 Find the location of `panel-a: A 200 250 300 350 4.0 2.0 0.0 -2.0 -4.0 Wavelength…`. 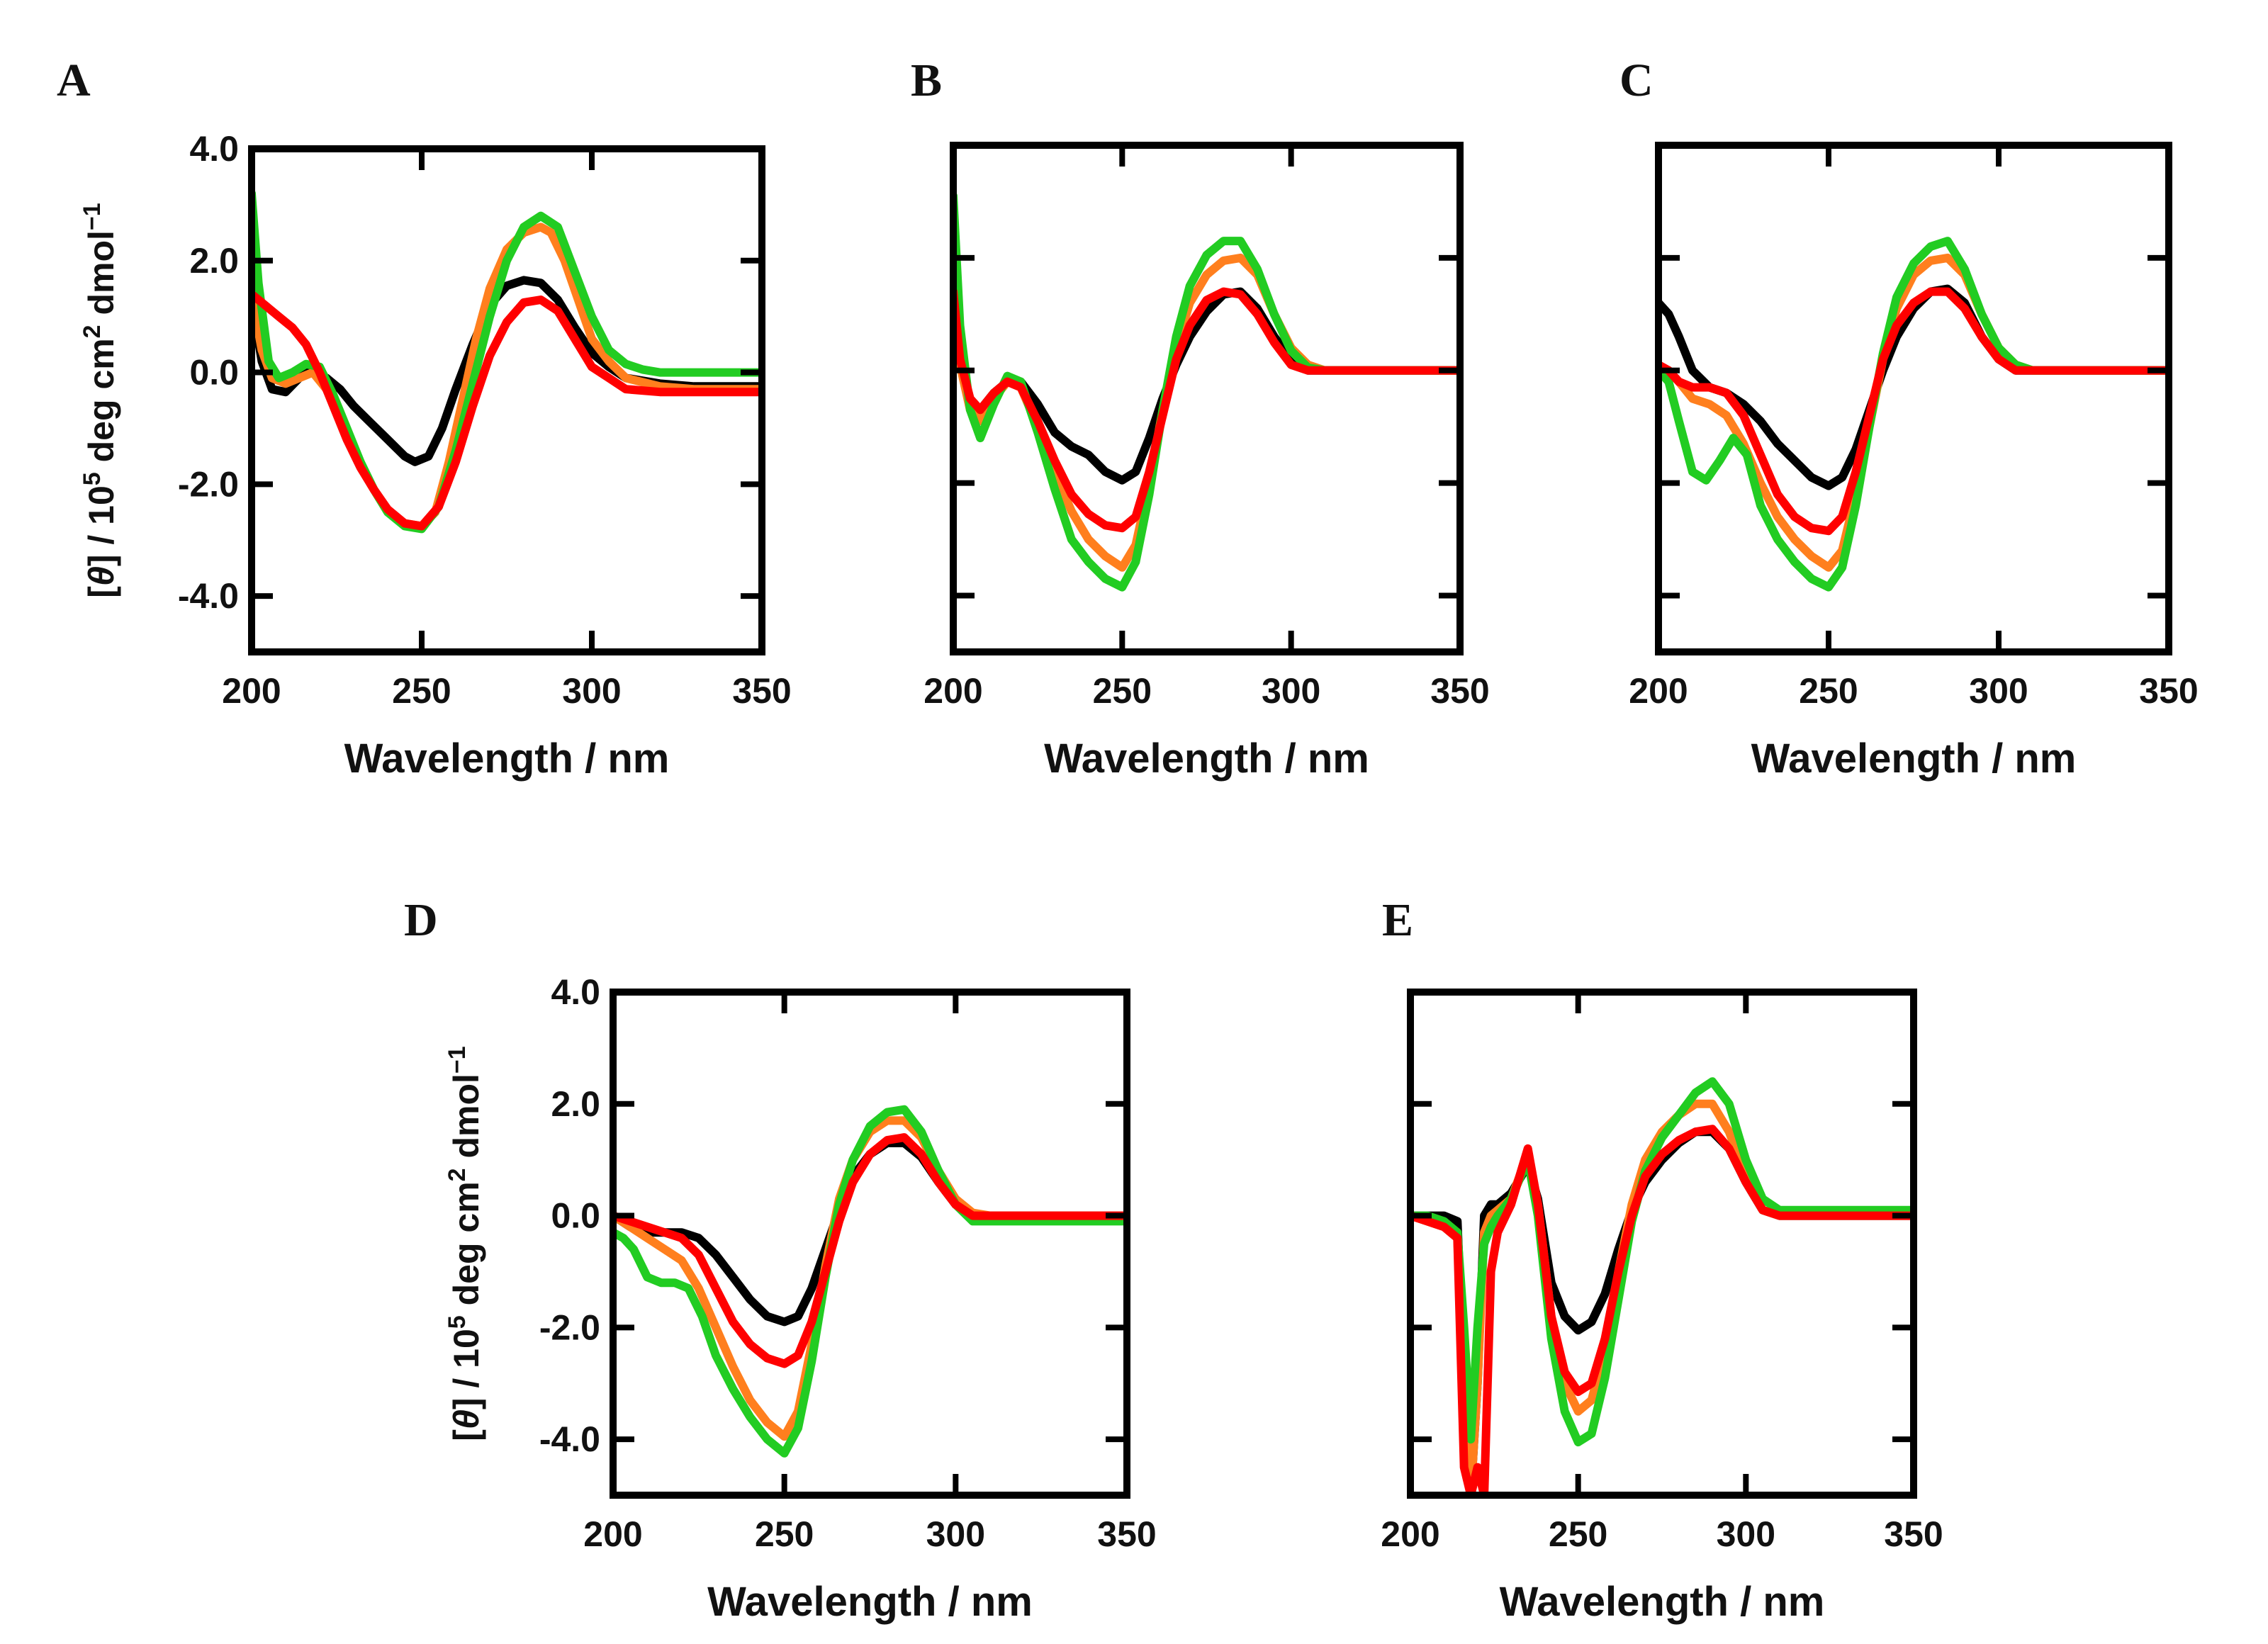

panel-a: A 200 250 300 350 4.0 2.0 0.0 -2.0 -4.0 Wavelength… is located at coordinates (424, 418).